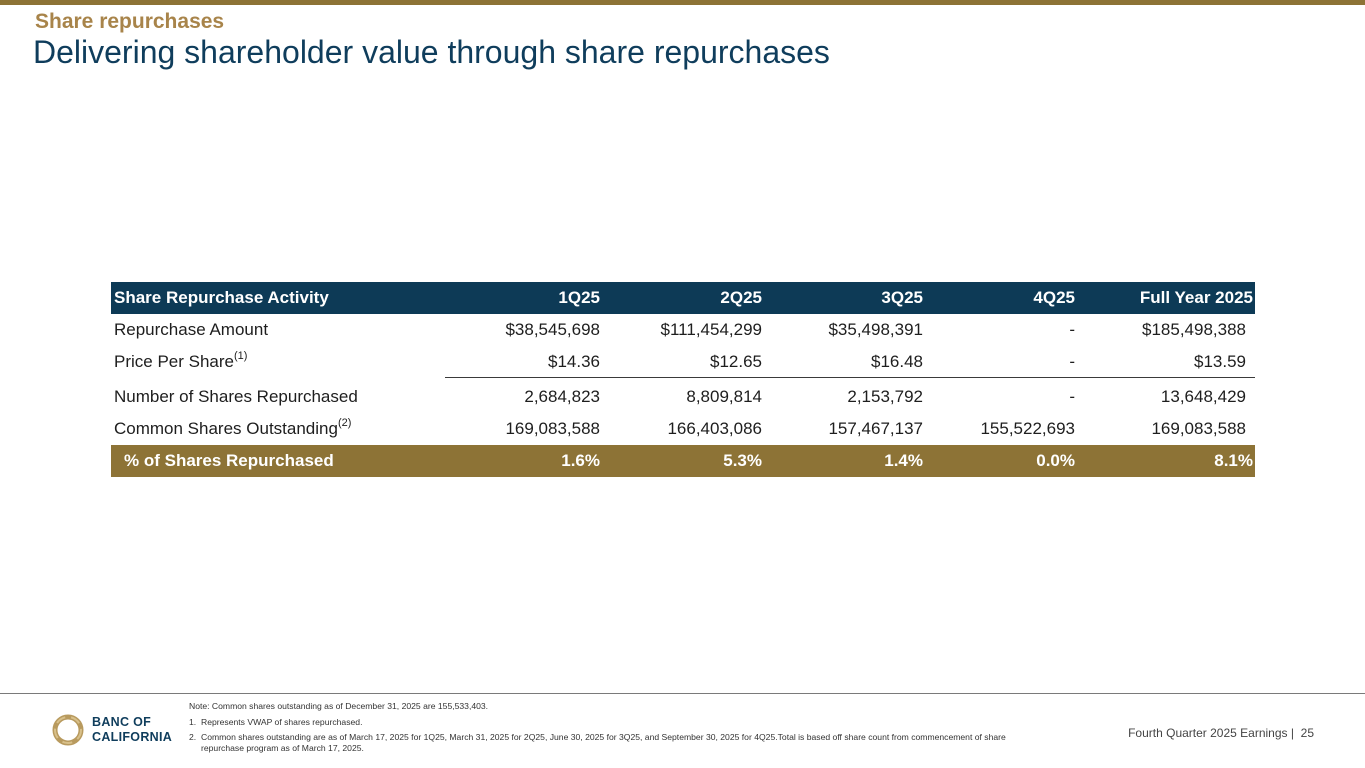  I want to click on table-cell: $16.48, so click(897, 361).